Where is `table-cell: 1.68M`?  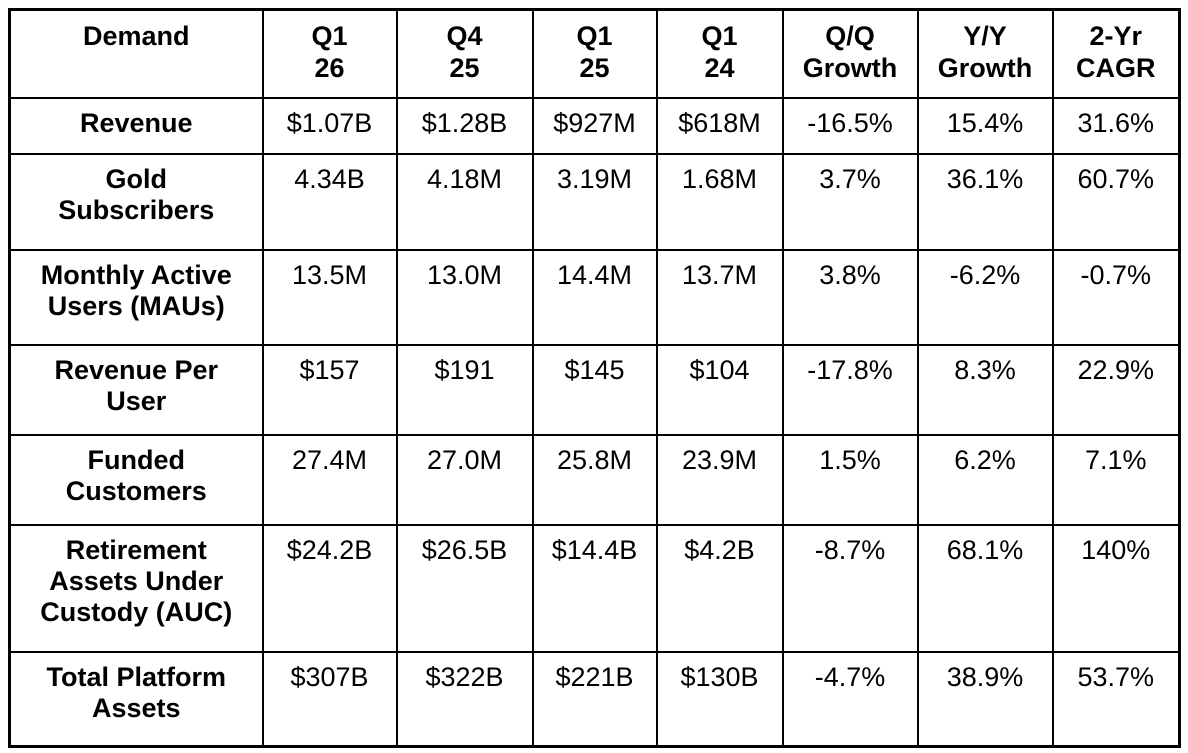
table-cell: 1.68M is located at coordinates (719, 201).